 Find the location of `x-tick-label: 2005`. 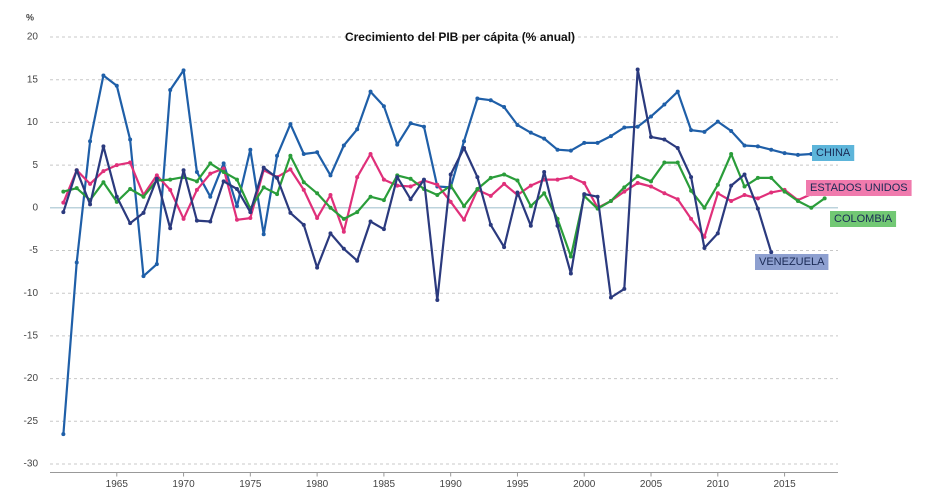

x-tick-label: 2005 is located at coordinates (651, 484).